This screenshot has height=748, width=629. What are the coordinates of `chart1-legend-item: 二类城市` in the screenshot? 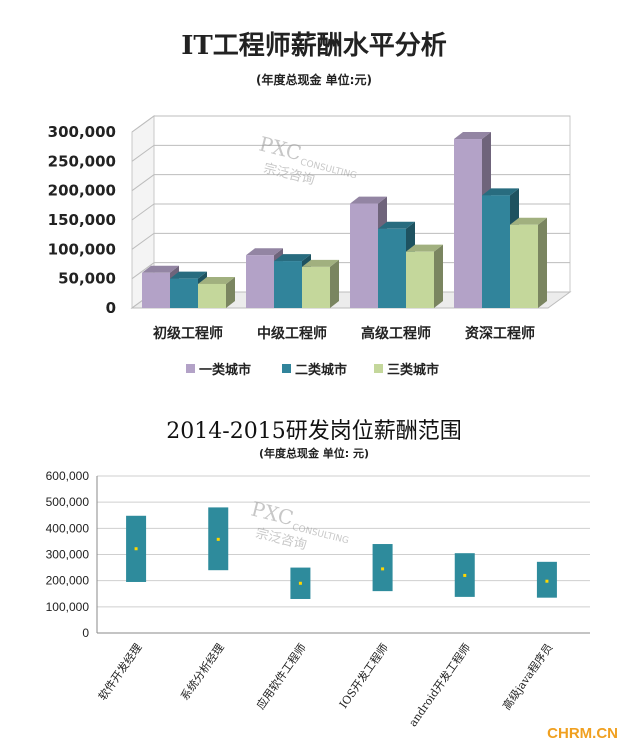 It's located at (314, 370).